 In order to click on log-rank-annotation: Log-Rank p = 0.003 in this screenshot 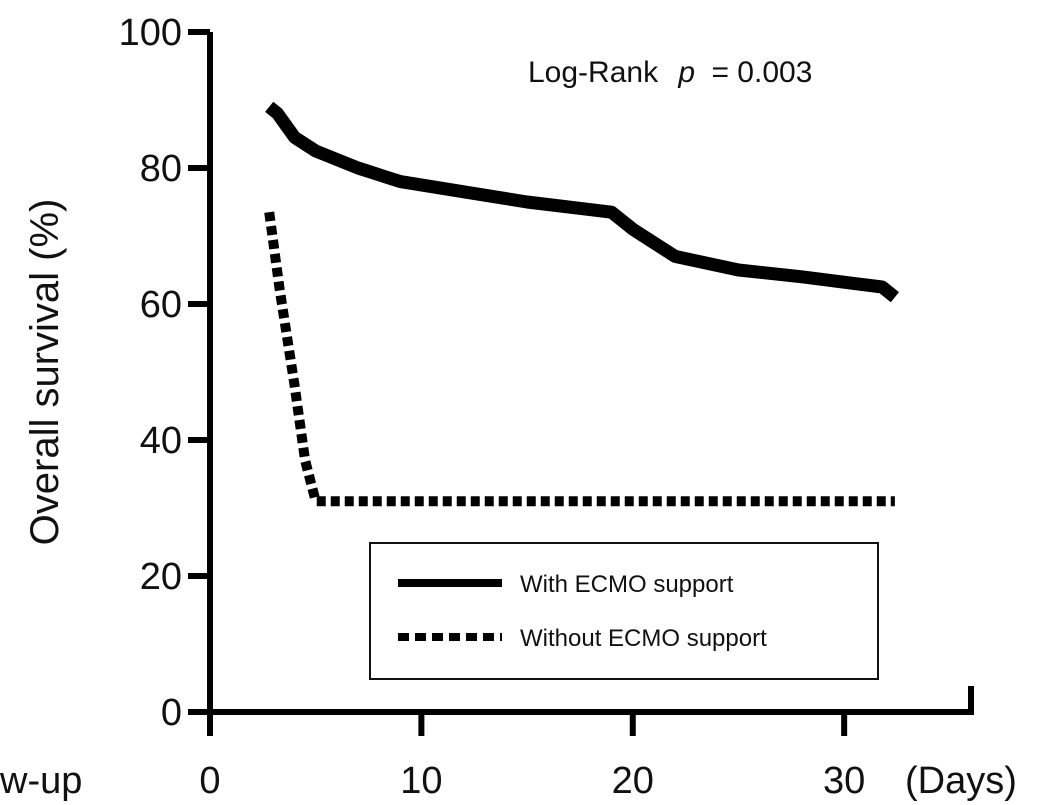, I will do `click(670, 72)`.